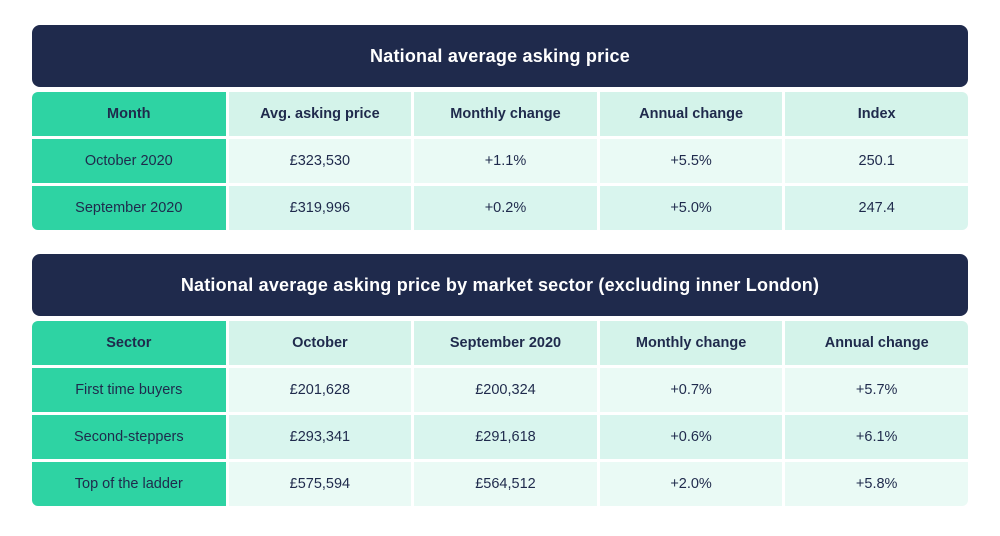 Image resolution: width=1000 pixels, height=536 pixels. What do you see at coordinates (320, 437) in the screenshot?
I see `table-cell: £293,341` at bounding box center [320, 437].